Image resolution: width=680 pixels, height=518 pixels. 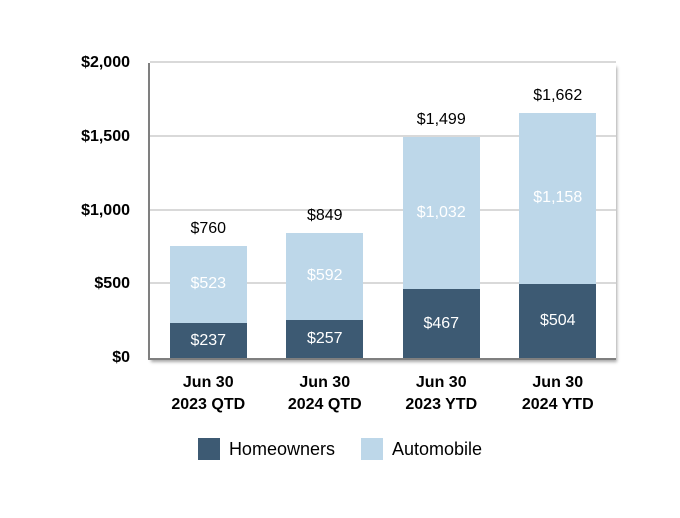 I want to click on bar-segment-homeowners: $467, so click(x=441, y=323).